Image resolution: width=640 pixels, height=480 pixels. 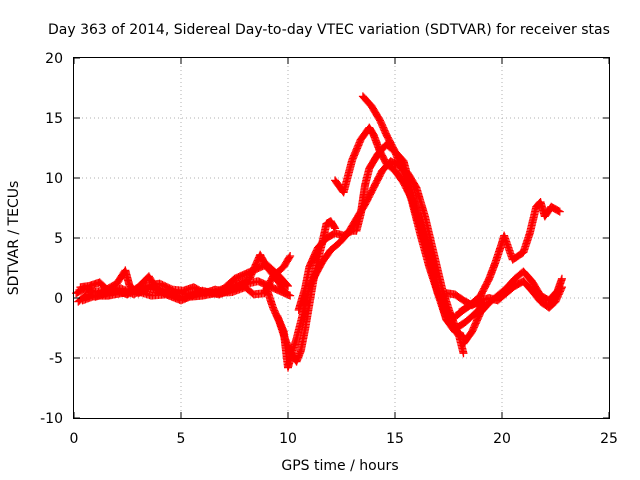 I want to click on x-tick-label: 5, so click(x=181, y=439).